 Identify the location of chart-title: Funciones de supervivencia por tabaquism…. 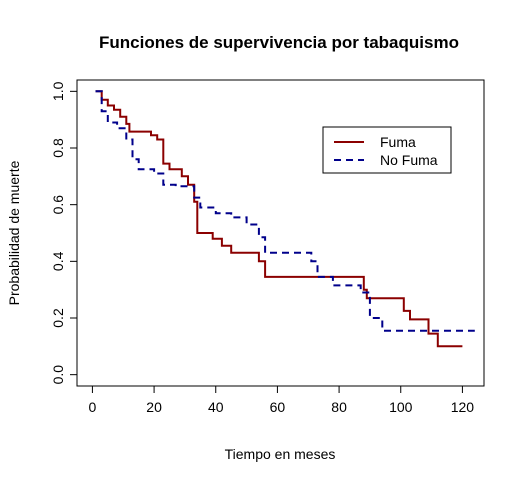
(279, 42).